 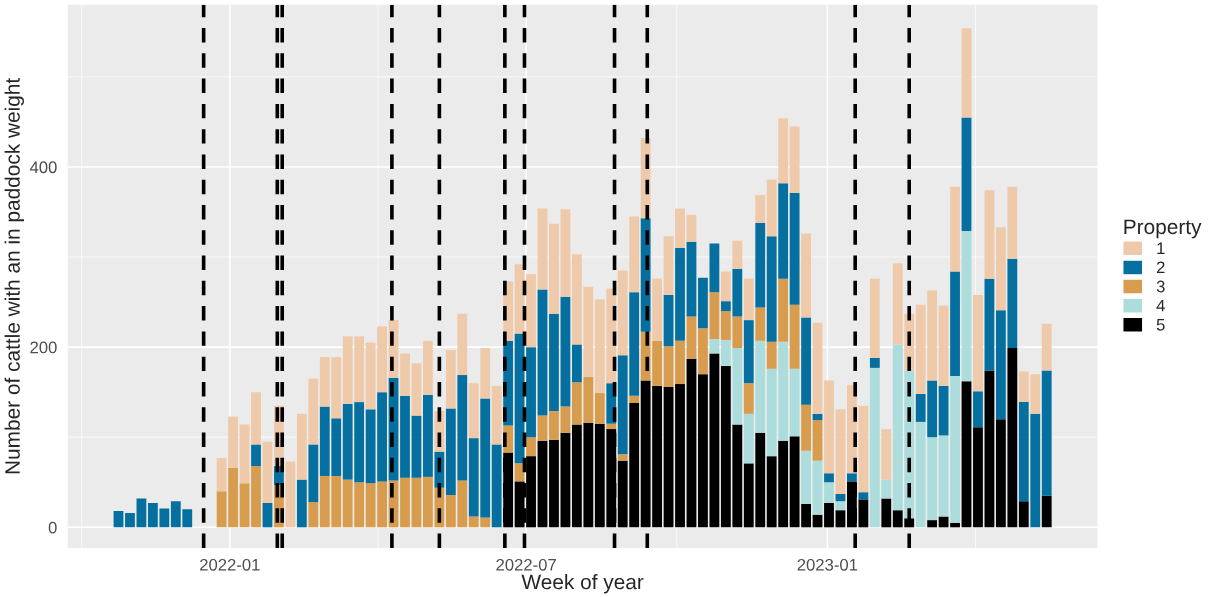 What do you see at coordinates (230, 564) in the screenshot?
I see `x-tick-label: 2022-01` at bounding box center [230, 564].